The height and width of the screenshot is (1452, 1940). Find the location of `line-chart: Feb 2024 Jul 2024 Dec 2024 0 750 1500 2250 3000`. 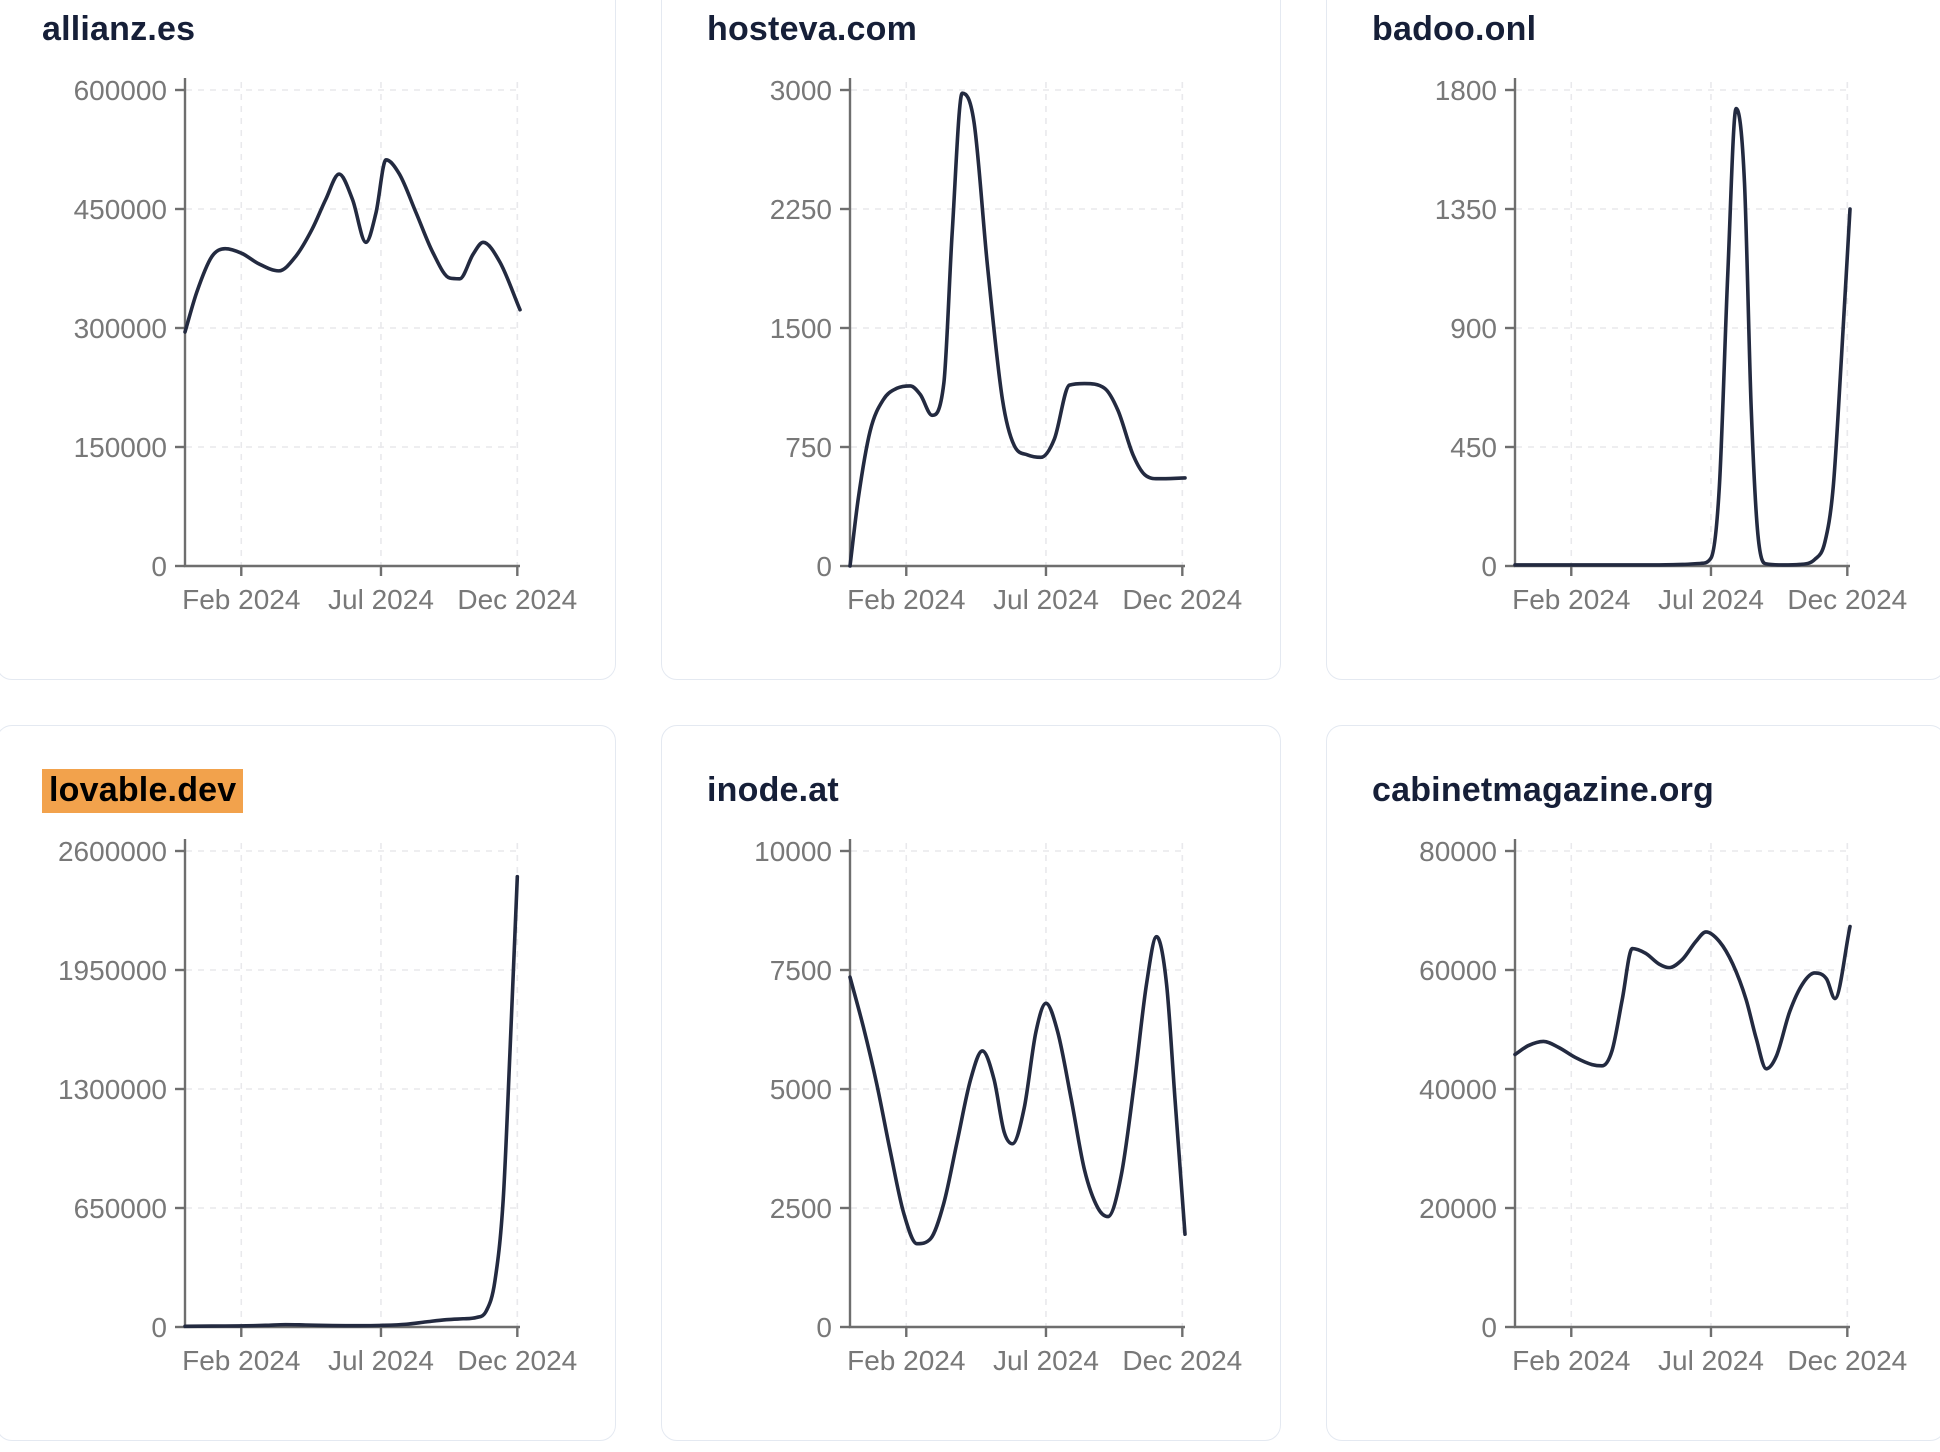

line-chart: Feb 2024 Jul 2024 Dec 2024 0 750 1500 2250 3000 is located at coordinates (1006, 345).